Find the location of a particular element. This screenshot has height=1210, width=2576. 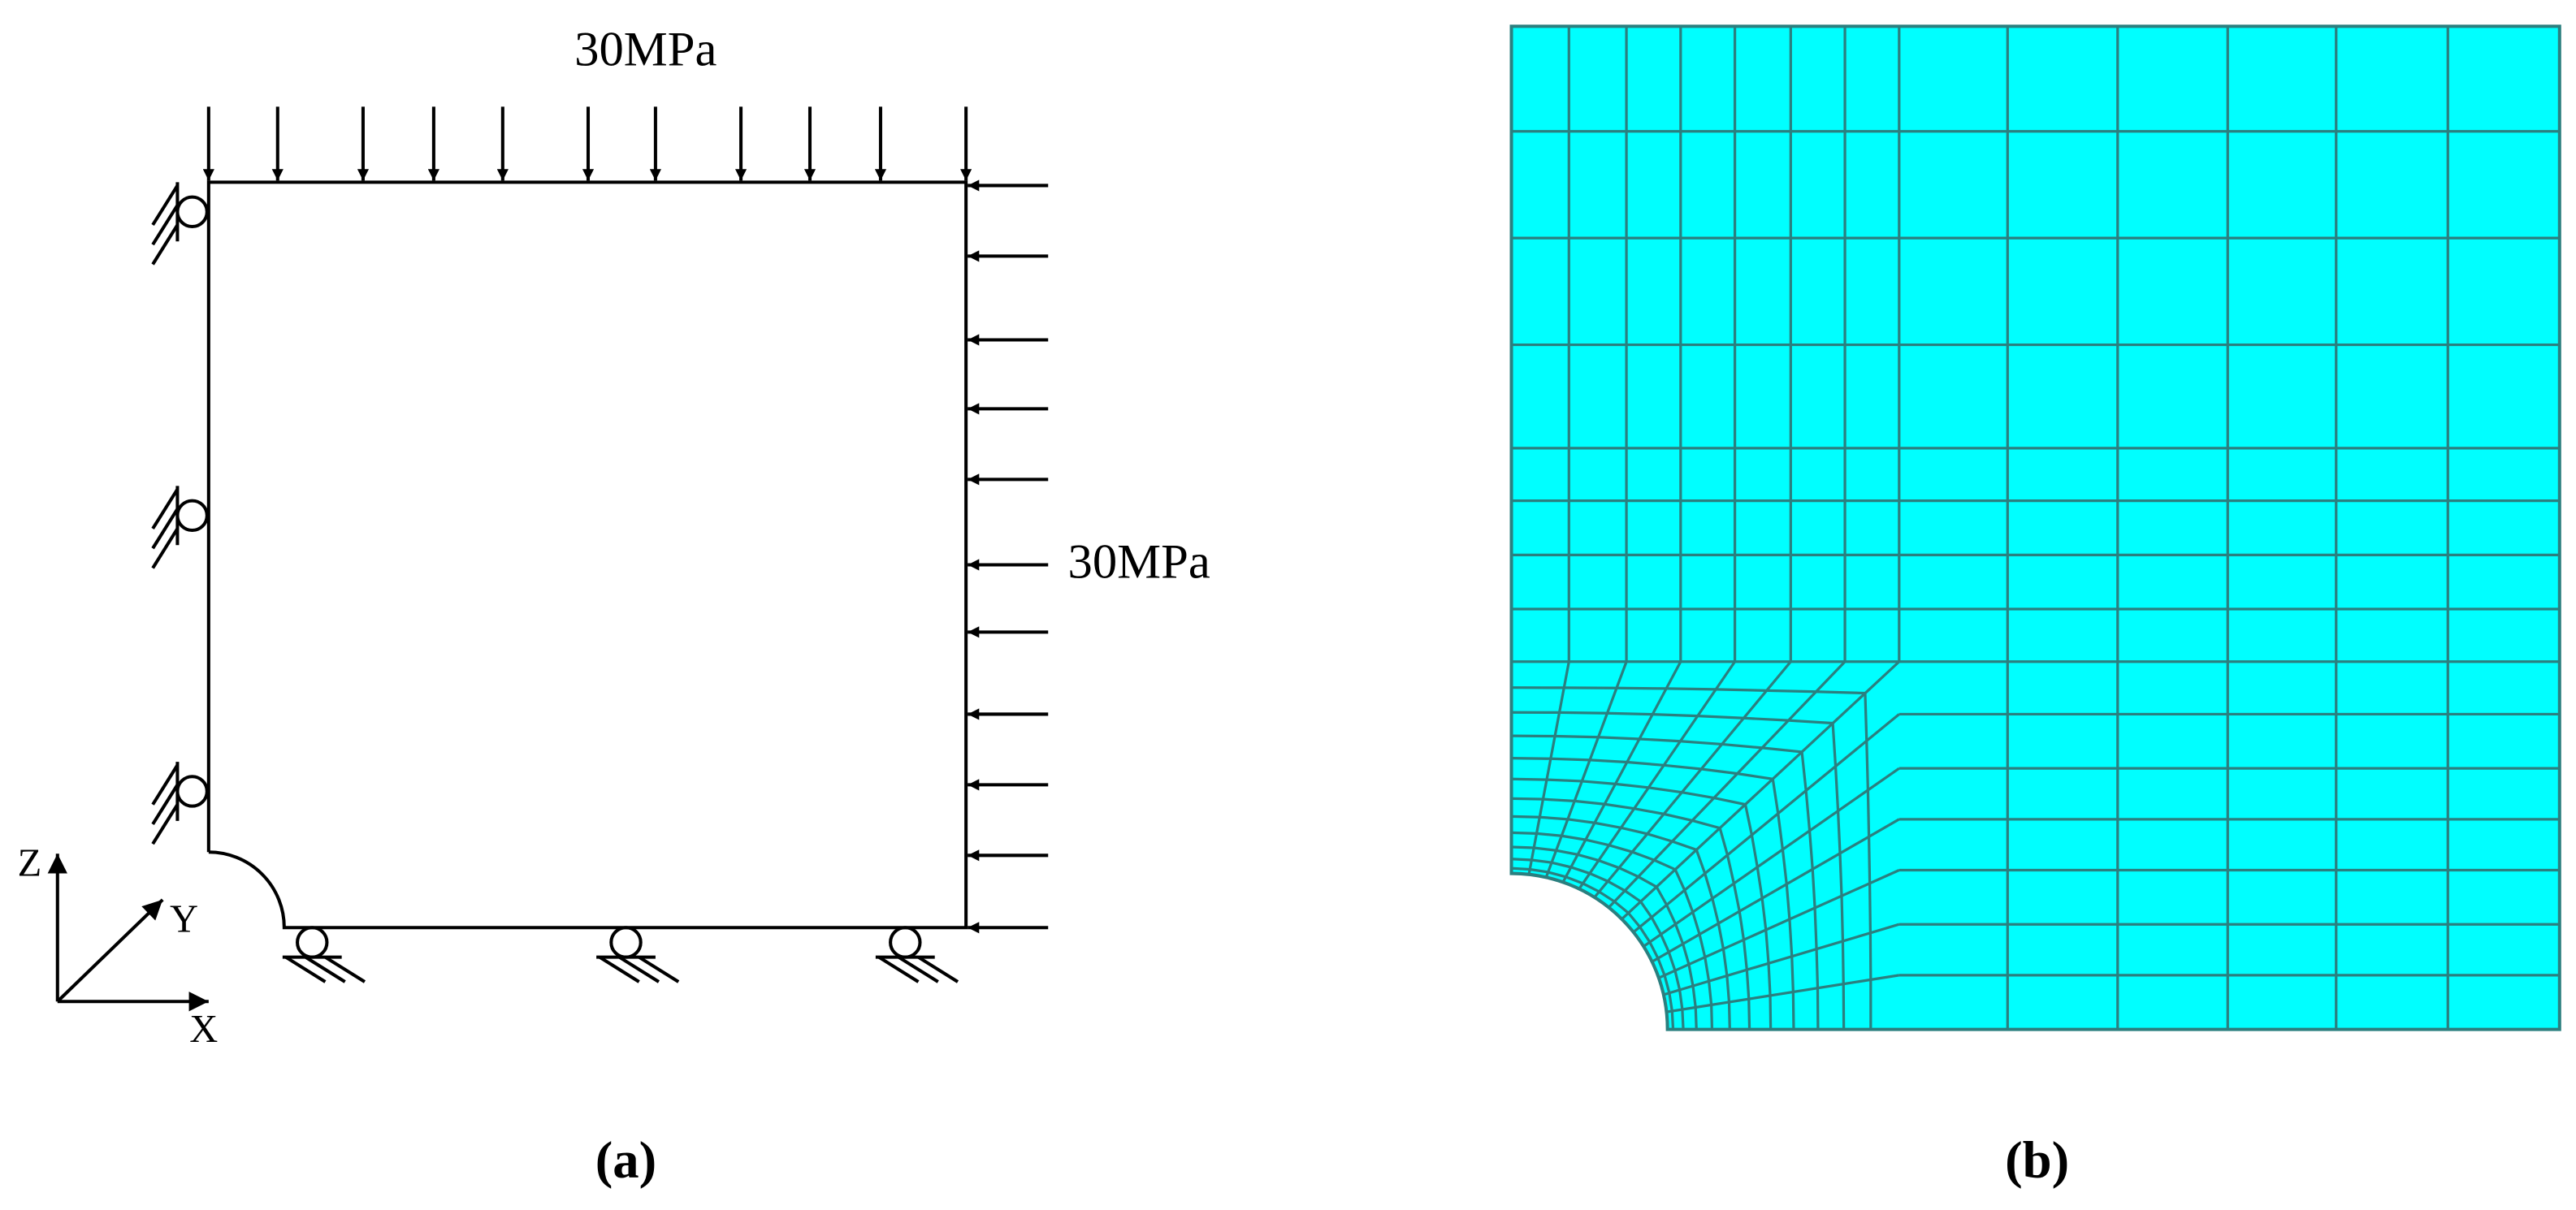

y-axis is located at coordinates (110, 950).